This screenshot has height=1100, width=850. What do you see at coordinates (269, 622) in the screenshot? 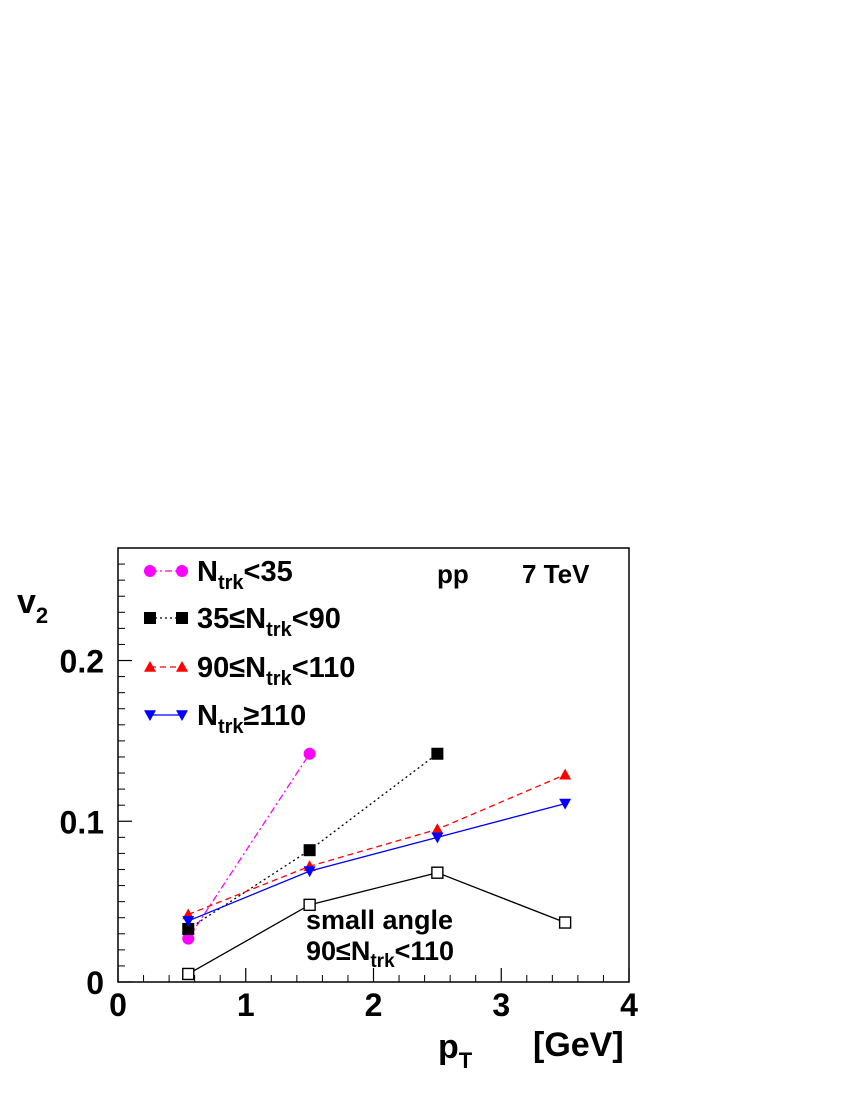
I see `legend-label: 35≤Ntrk<90` at bounding box center [269, 622].